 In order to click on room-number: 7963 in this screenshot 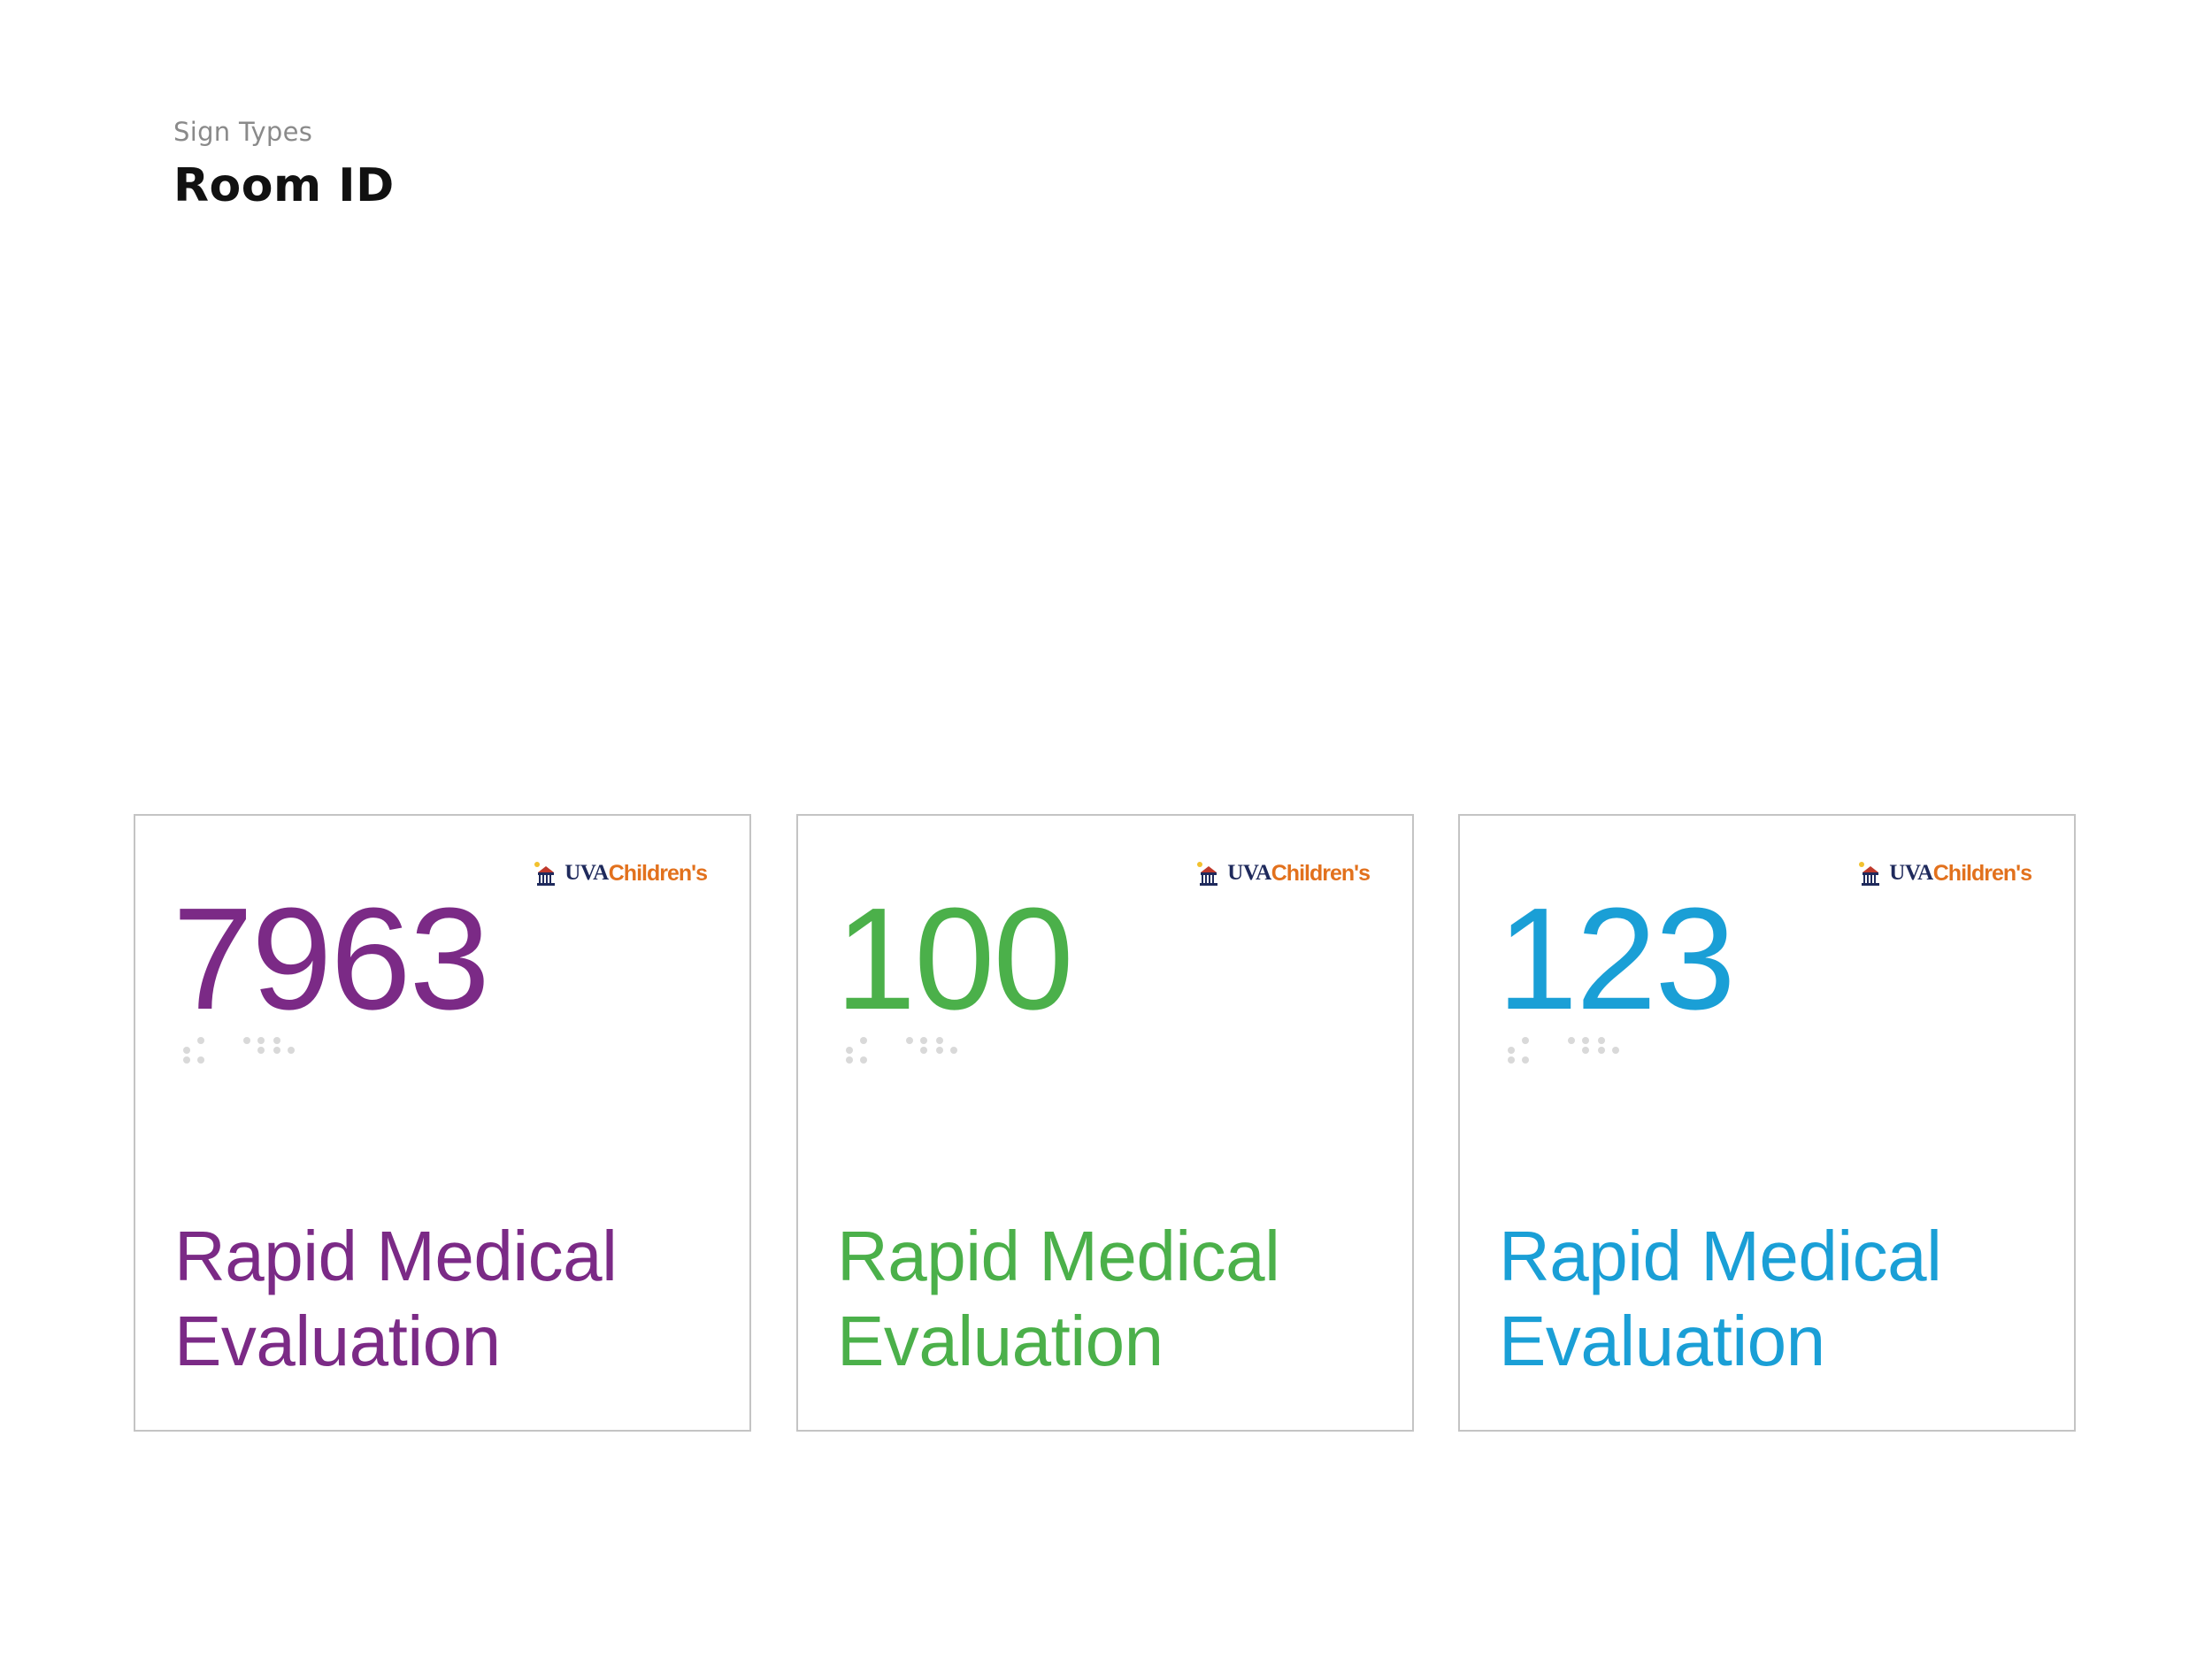, I will do `click(332, 959)`.